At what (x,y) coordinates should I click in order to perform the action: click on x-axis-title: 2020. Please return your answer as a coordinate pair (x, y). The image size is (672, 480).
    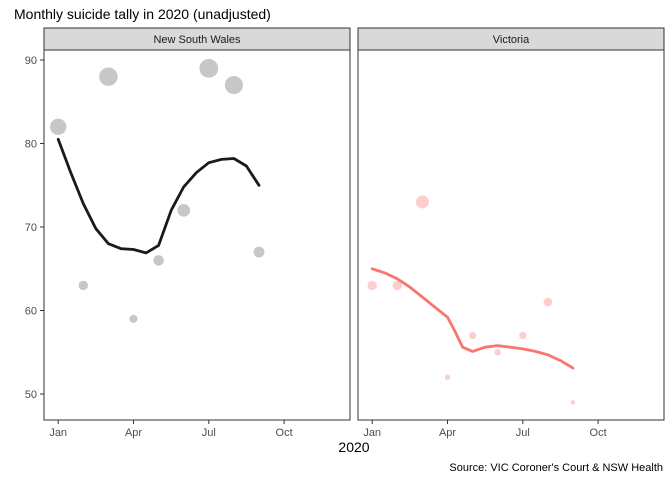
    Looking at the image, I should click on (353, 447).